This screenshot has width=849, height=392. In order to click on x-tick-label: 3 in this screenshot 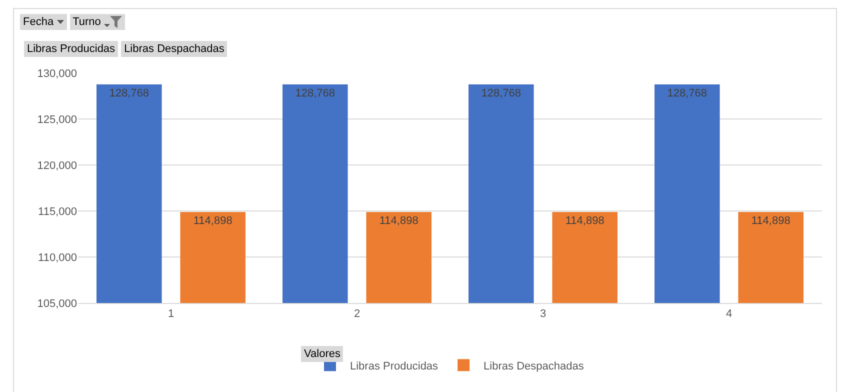, I will do `click(543, 314)`.